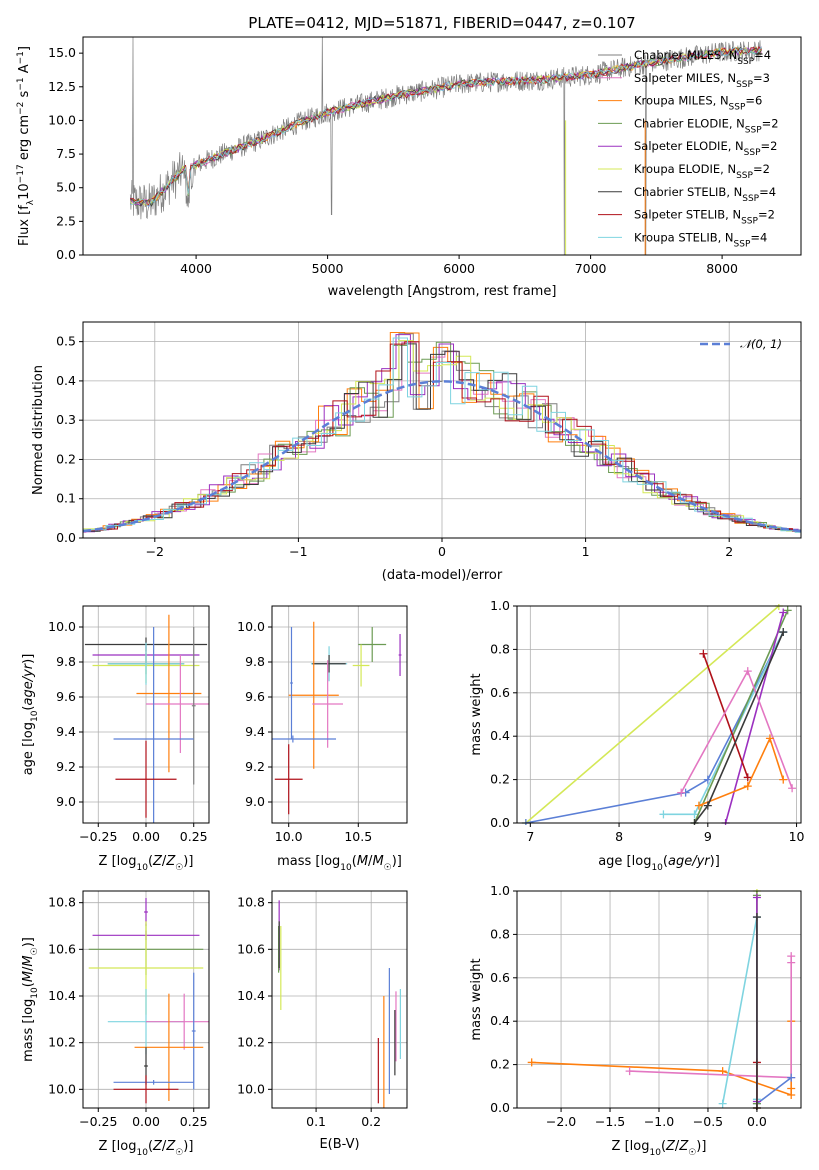  I want to click on age-vs-Z-axes, so click(146, 714).